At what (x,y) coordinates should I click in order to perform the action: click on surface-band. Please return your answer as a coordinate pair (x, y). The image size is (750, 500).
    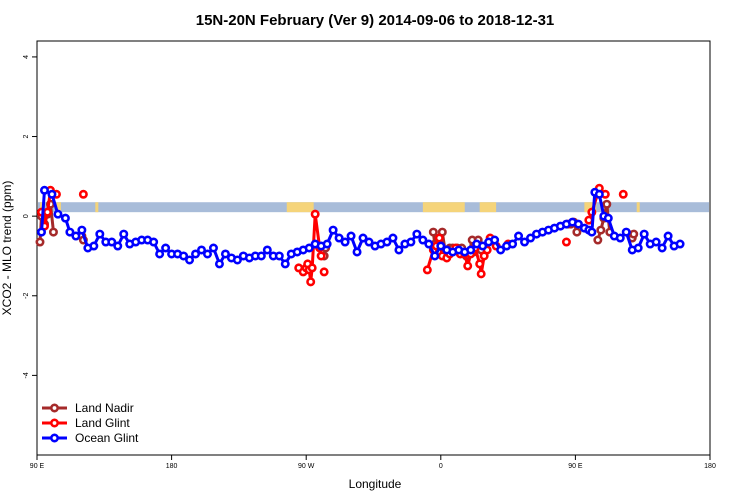
    Looking at the image, I should click on (373, 207).